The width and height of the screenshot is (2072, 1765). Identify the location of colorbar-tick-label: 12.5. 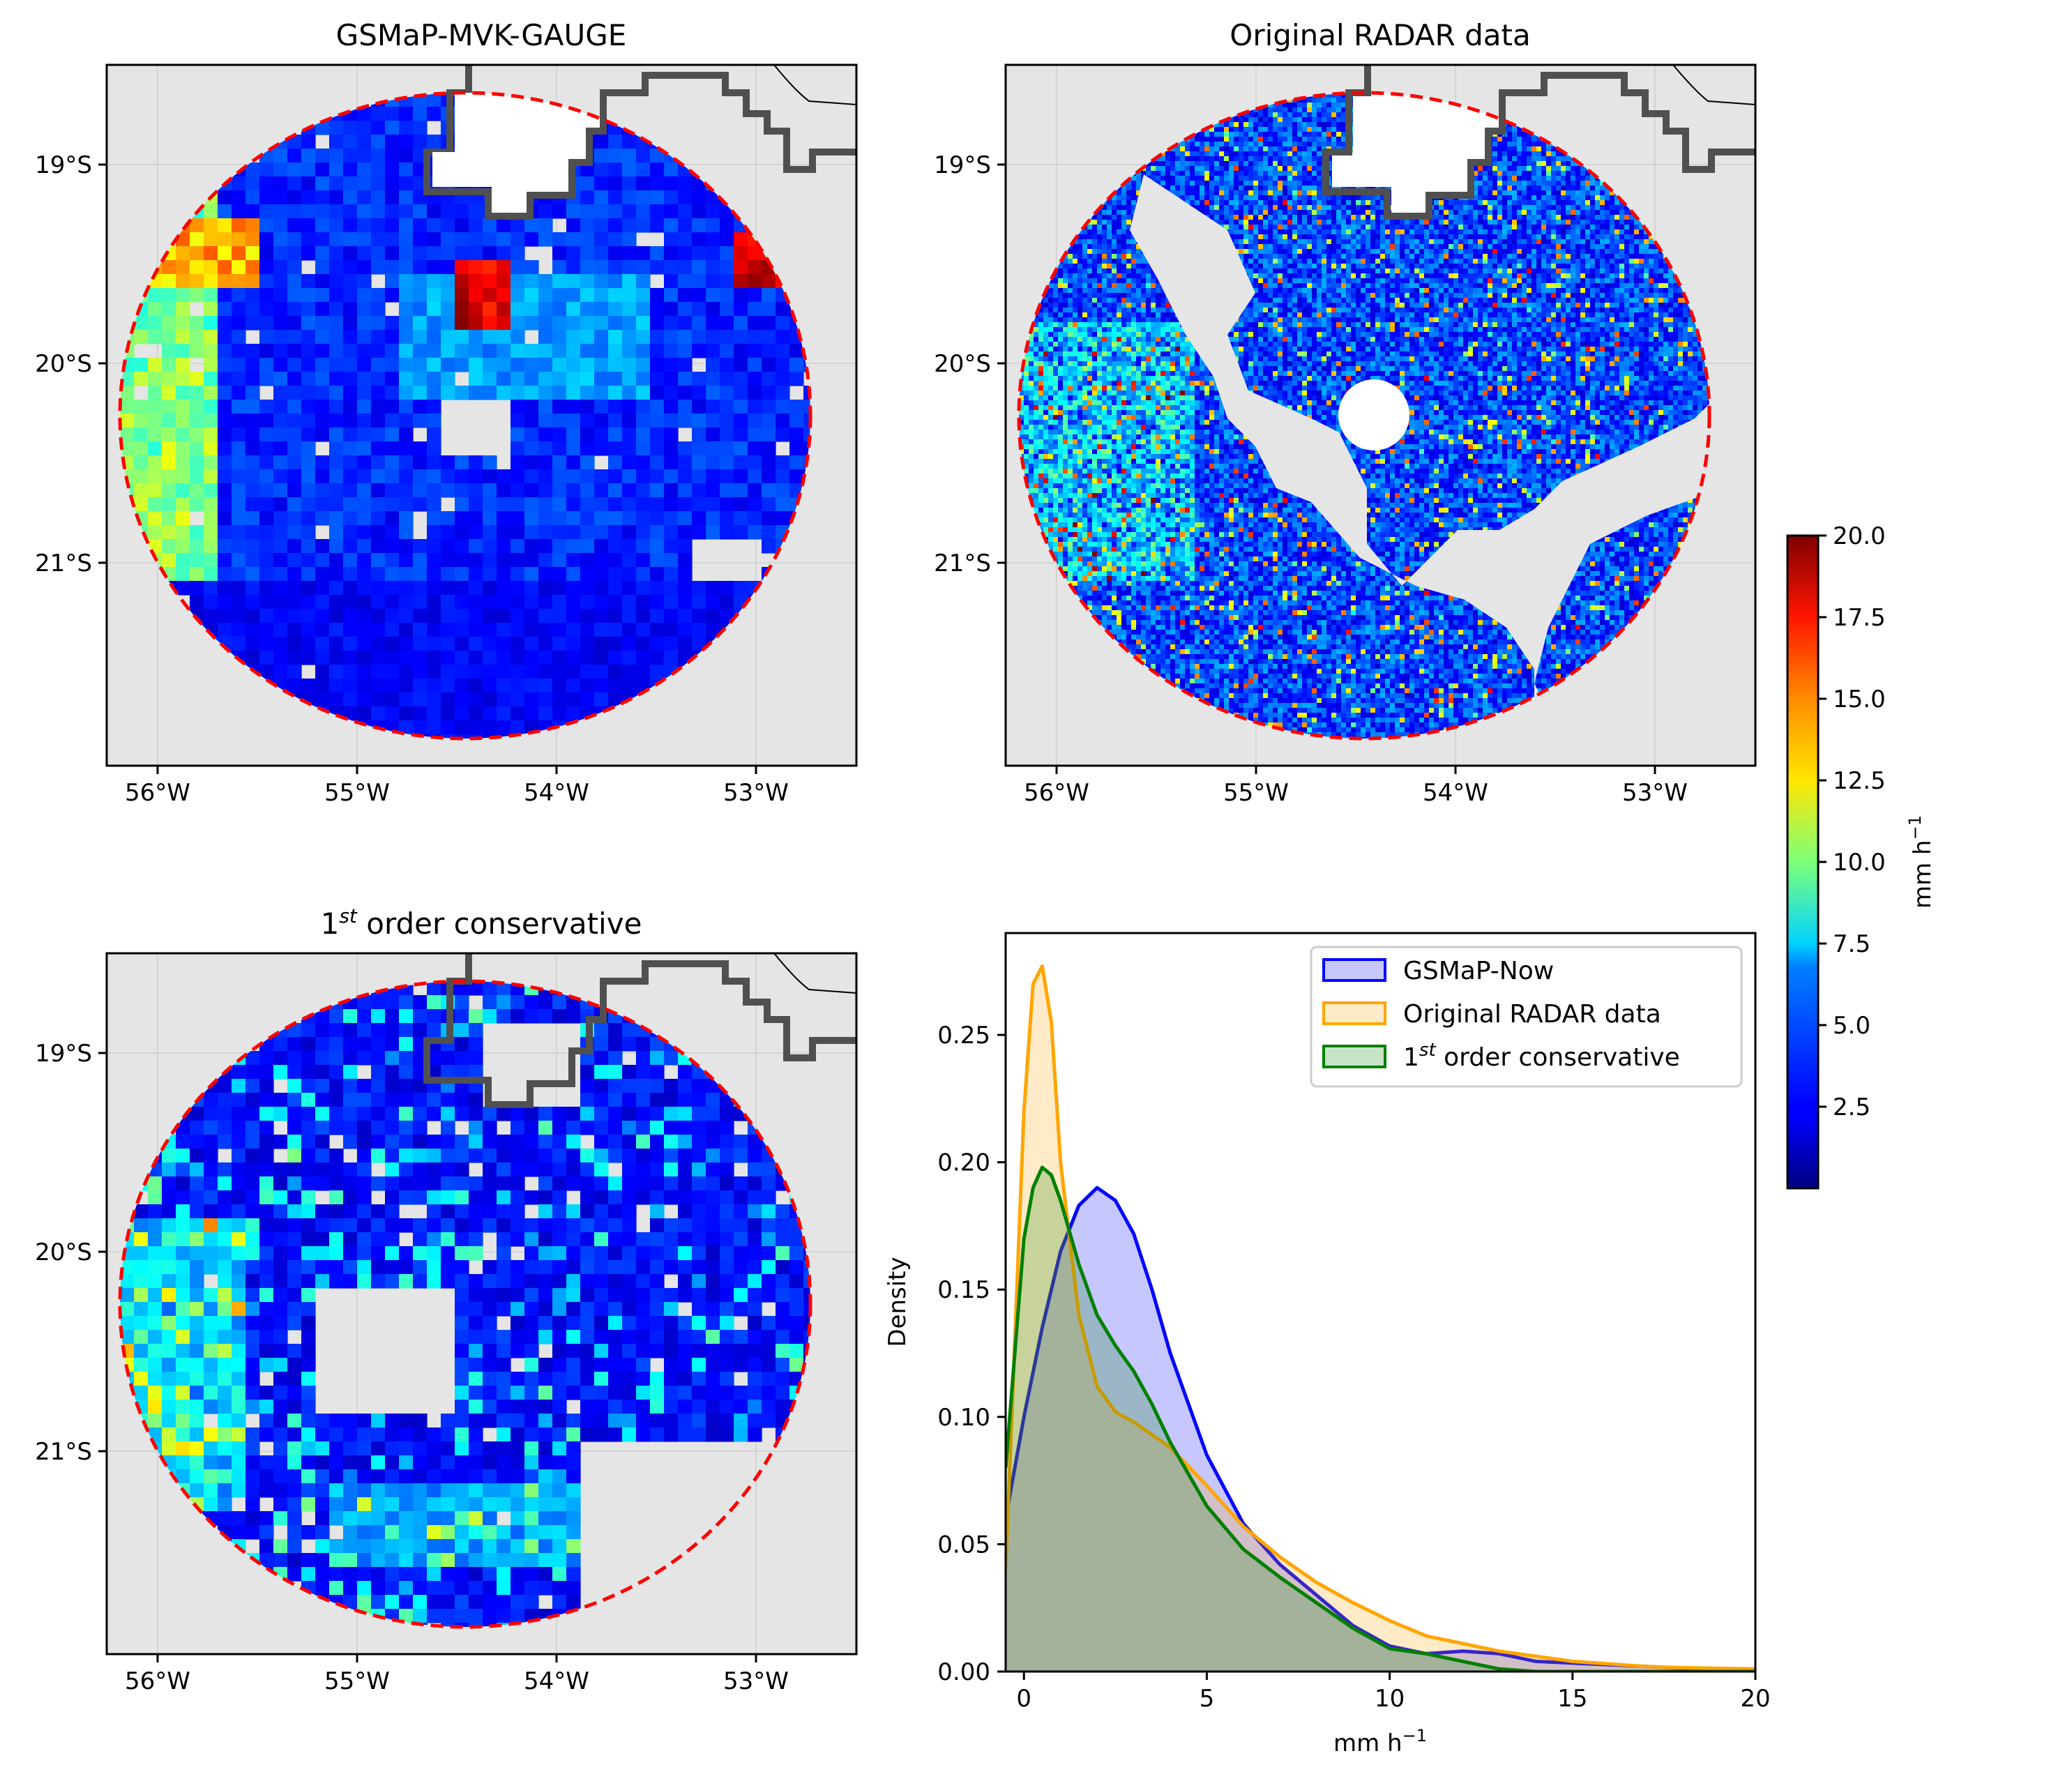
(1860, 781).